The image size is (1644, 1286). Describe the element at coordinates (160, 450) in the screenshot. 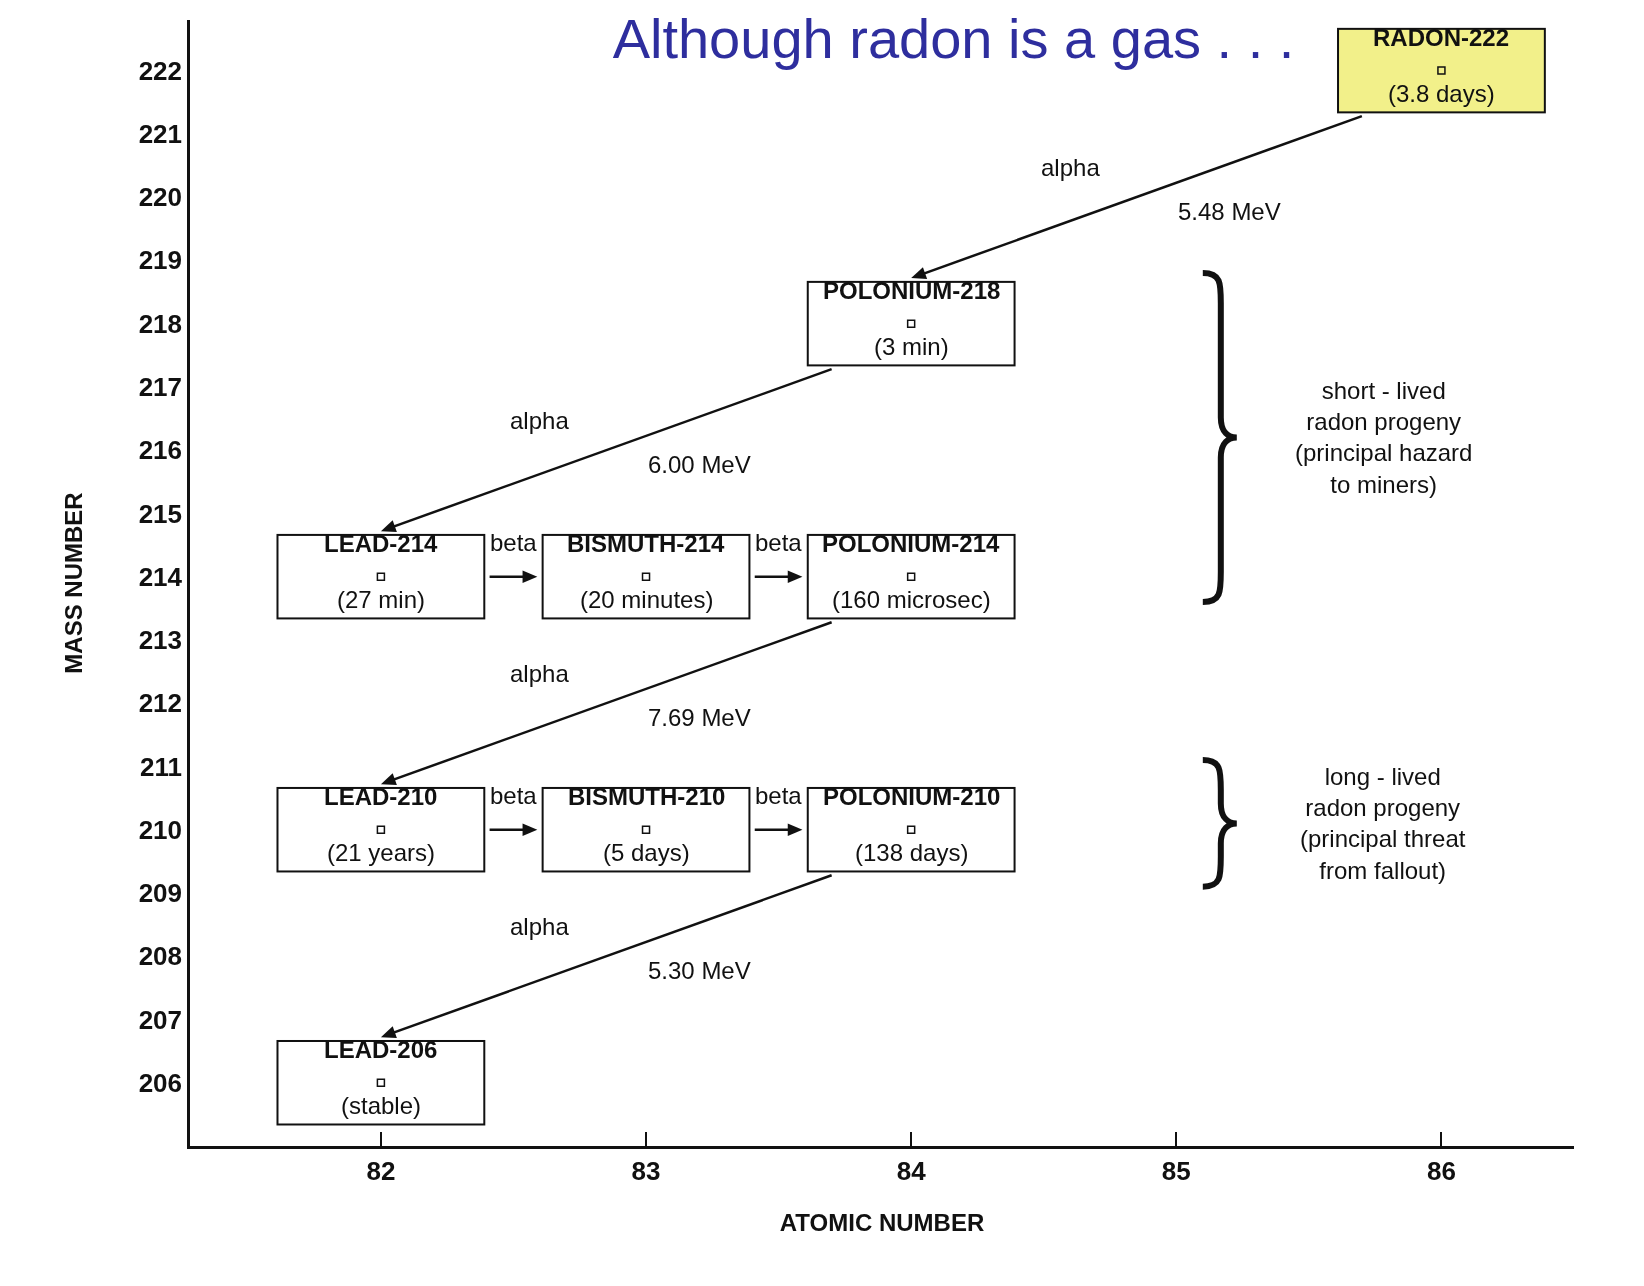

I see `y-tick-label: 216` at that location.